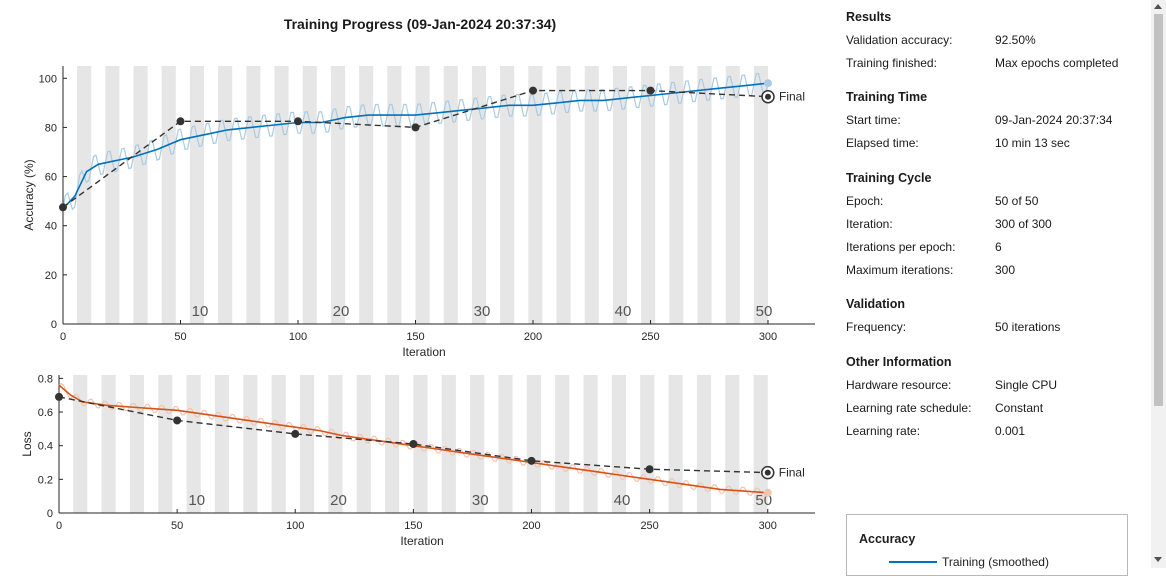 The image size is (1166, 576). I want to click on plot-title: Training Progress (09-Jan-2024 20:37:34), so click(420, 24).